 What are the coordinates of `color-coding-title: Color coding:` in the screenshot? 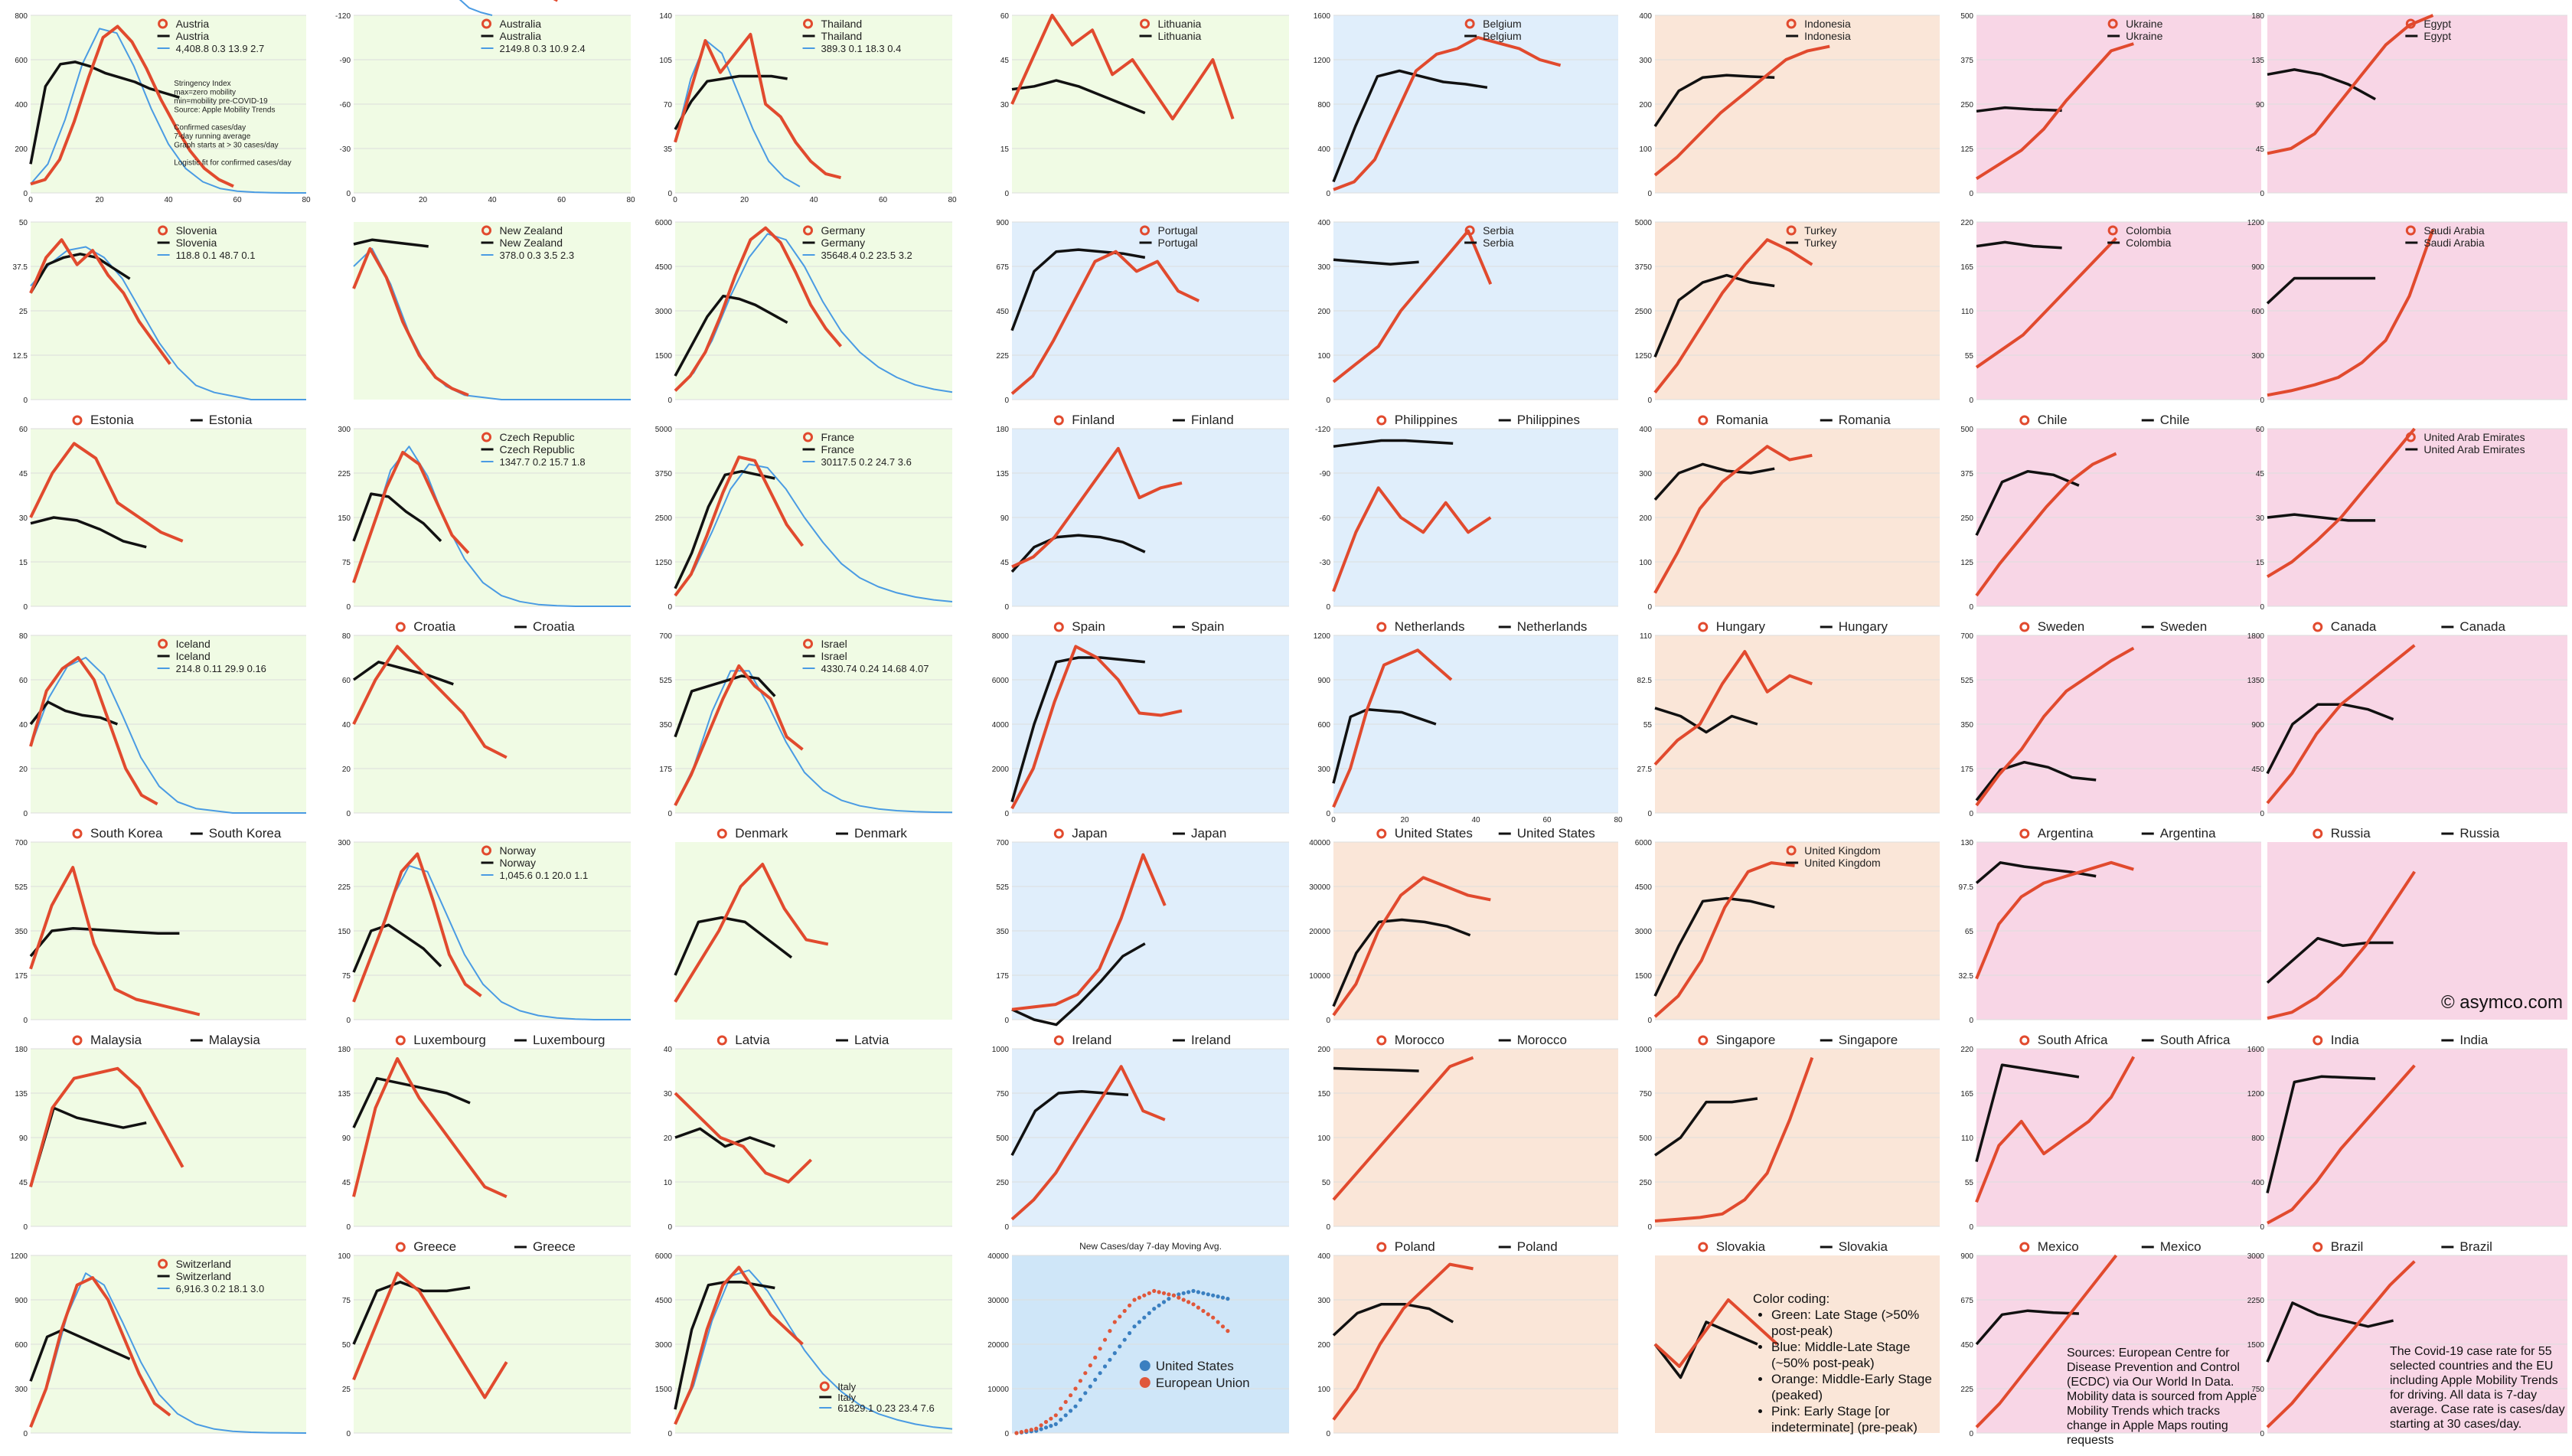 It's located at (1791, 1298).